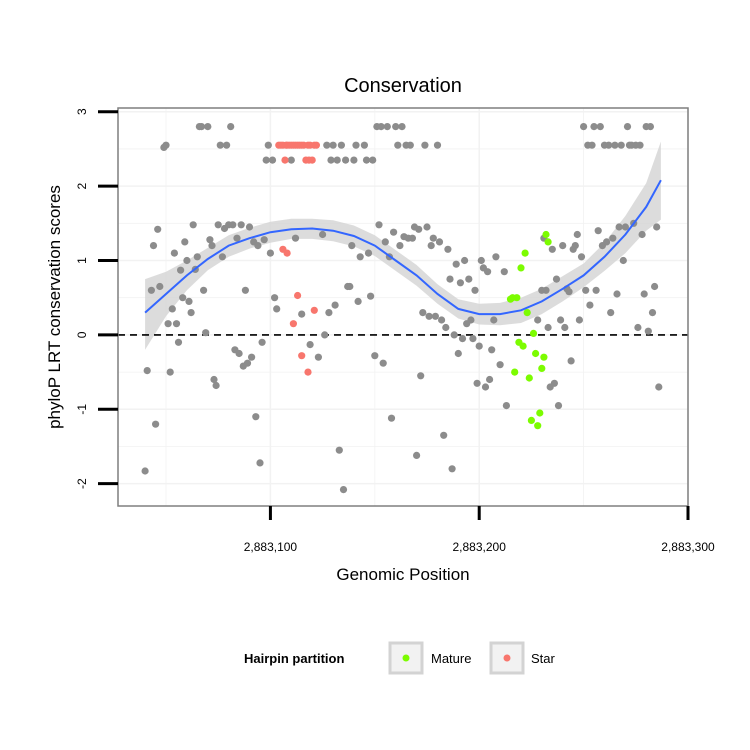  Describe the element at coordinates (429, 658) in the screenshot. I see `legend-item-mature: Mature` at that location.